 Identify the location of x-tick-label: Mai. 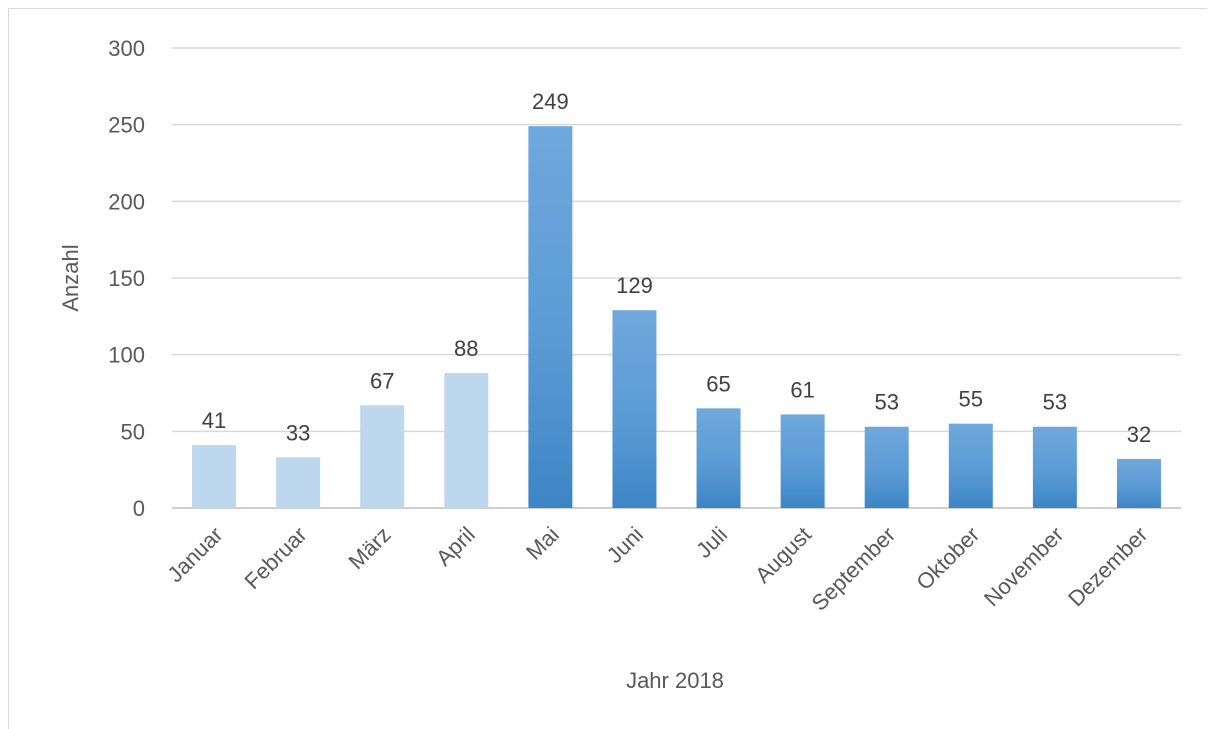
(542, 543).